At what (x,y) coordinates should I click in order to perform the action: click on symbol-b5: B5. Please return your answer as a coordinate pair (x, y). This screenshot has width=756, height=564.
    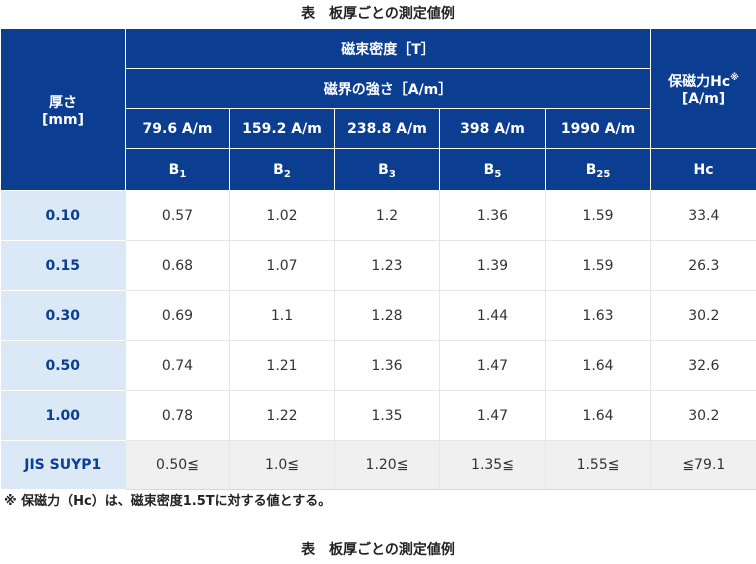
    Looking at the image, I should click on (493, 170).